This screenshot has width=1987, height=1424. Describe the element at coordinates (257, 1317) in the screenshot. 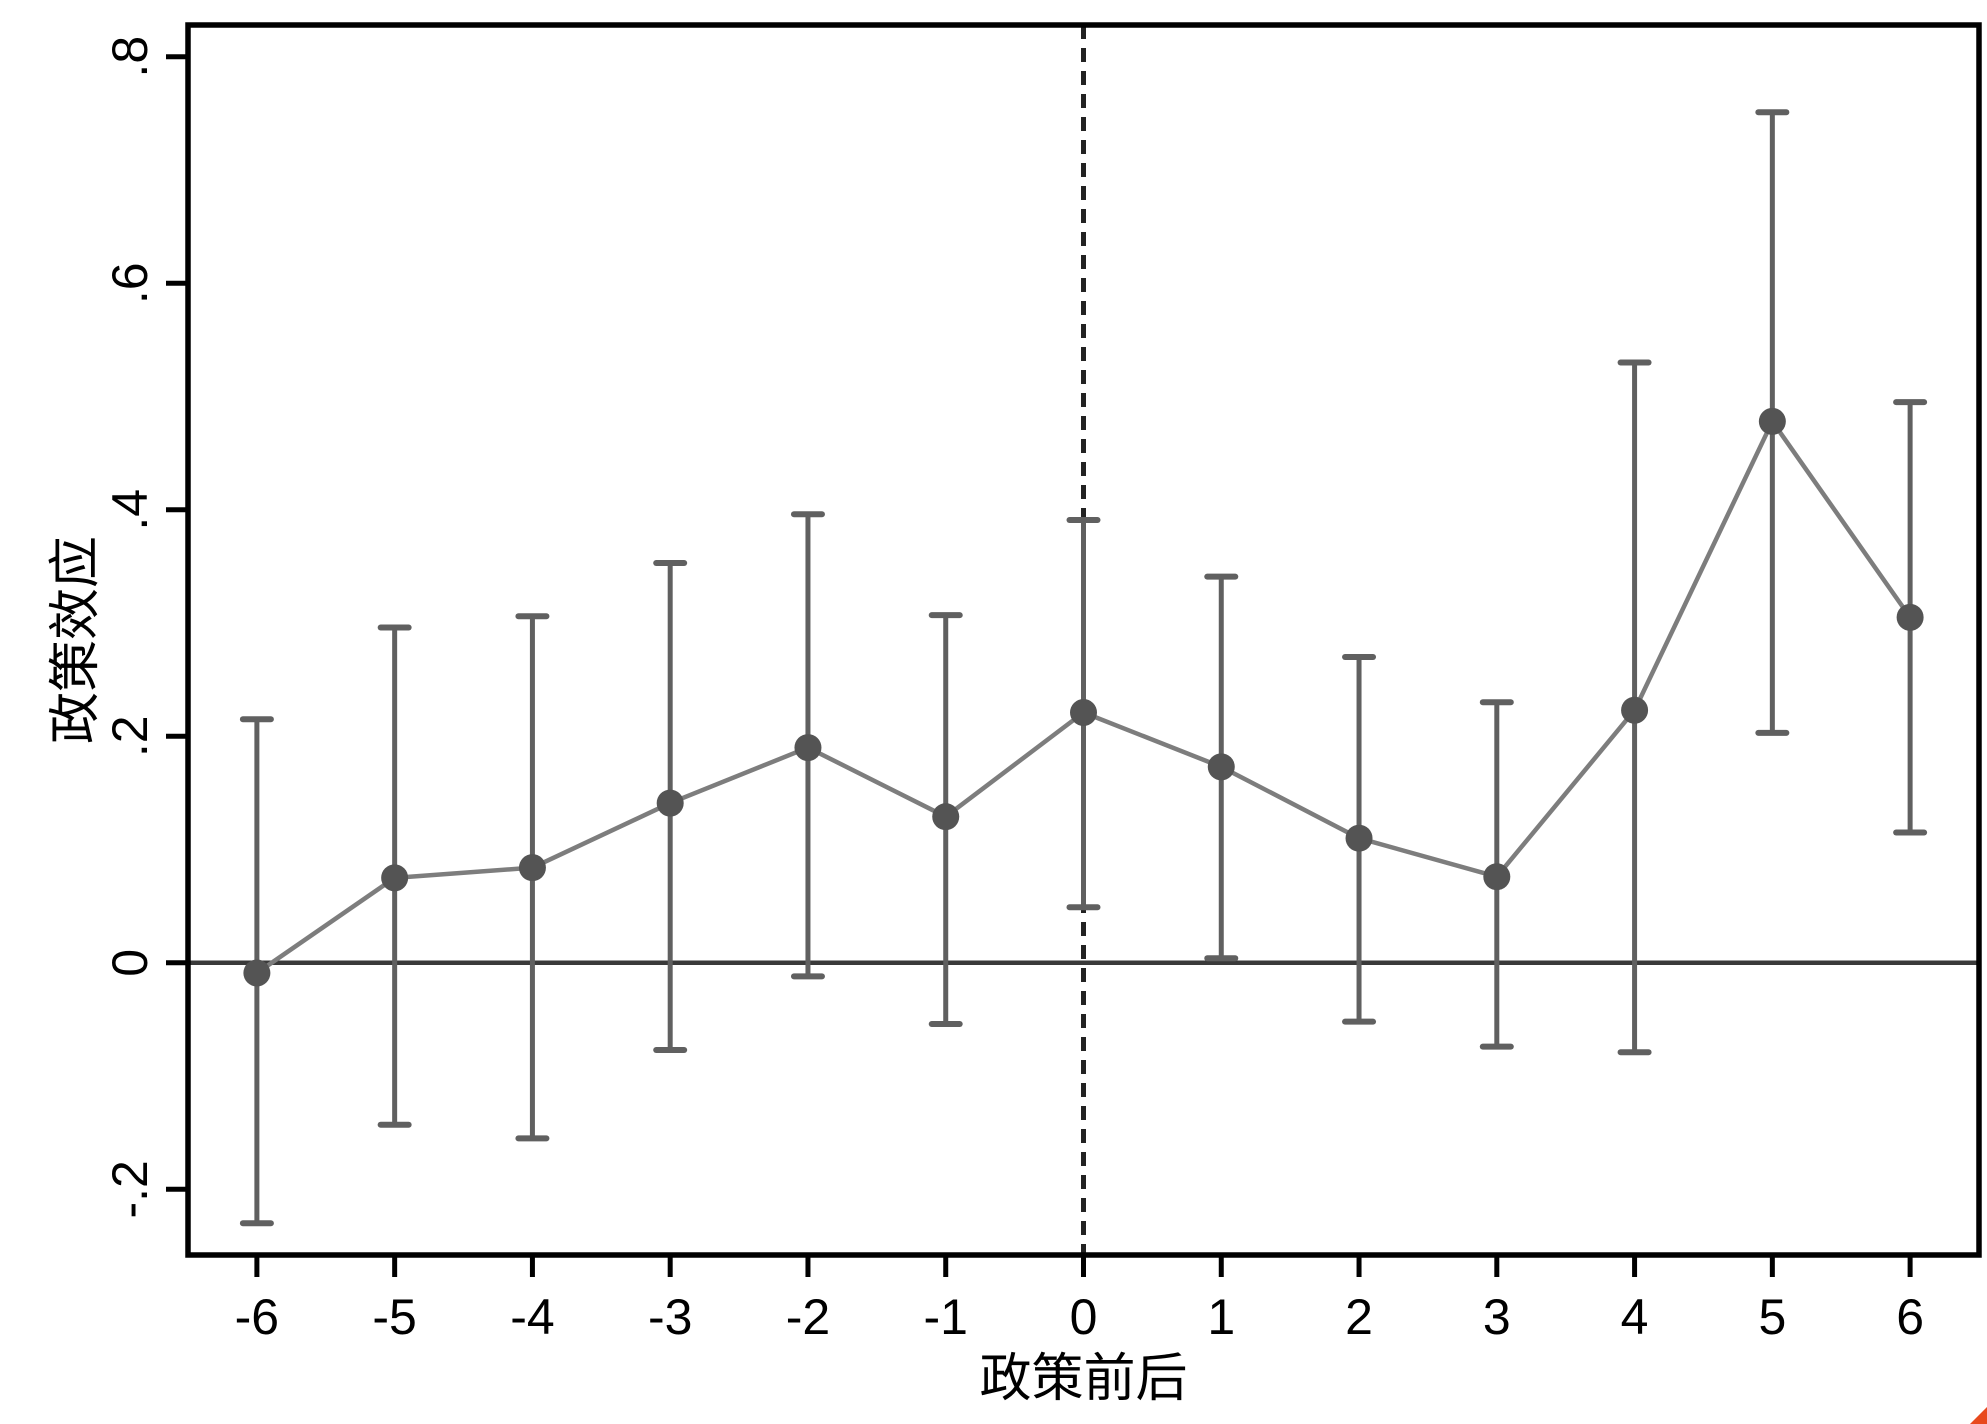

I see `x-tick-label: -6` at that location.